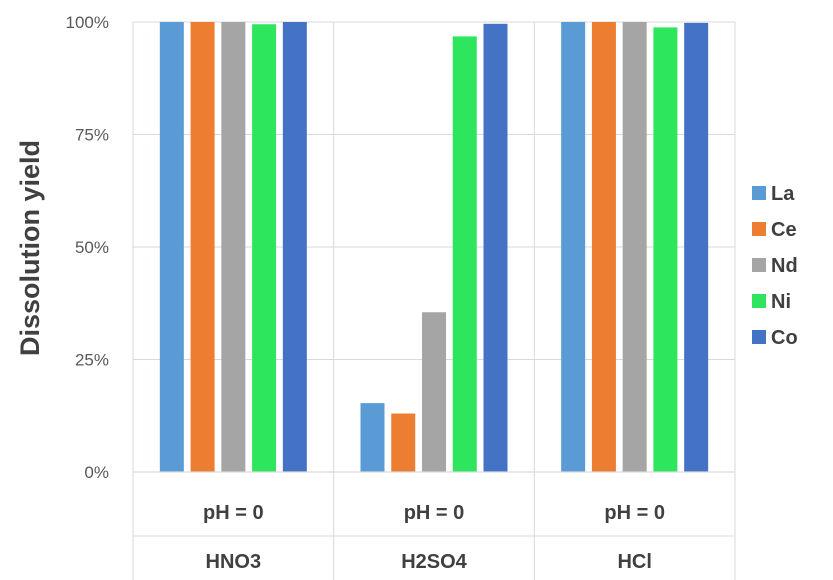  I want to click on category-labels: pH = 0 HNO3 pH = 0 H2SO4 pH = 0 HCl, so click(434, 537).